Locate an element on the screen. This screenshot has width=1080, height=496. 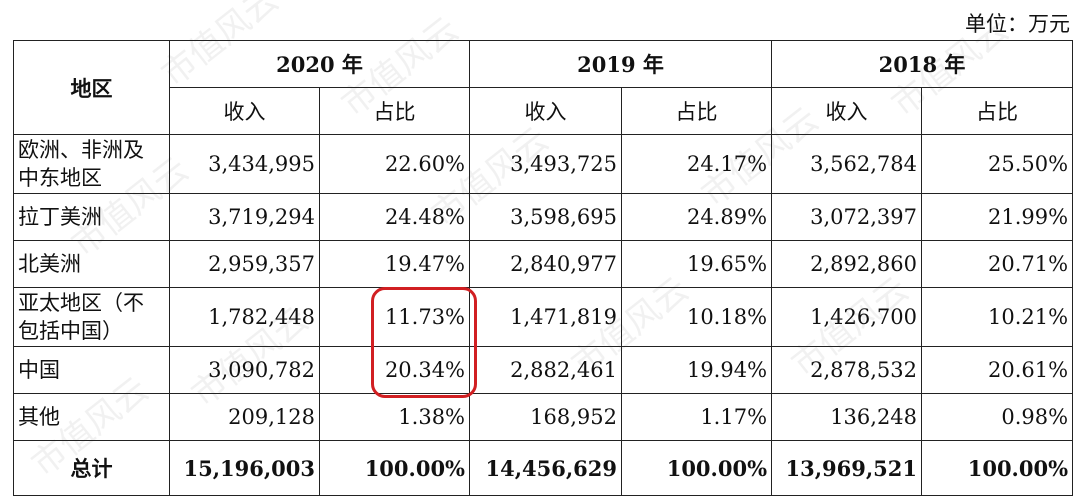
share-cell: 20.61% is located at coordinates (997, 370).